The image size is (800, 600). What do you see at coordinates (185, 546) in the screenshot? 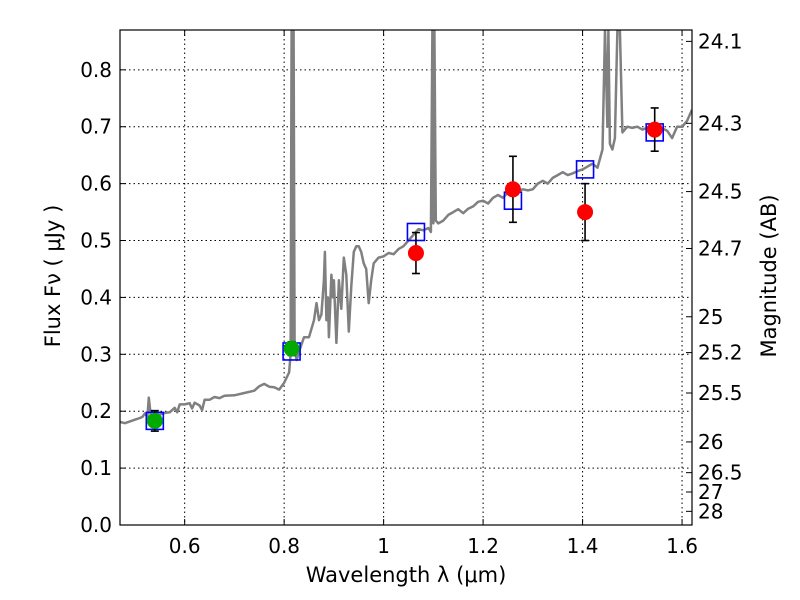
I see `x-tick-label: 0.6` at bounding box center [185, 546].